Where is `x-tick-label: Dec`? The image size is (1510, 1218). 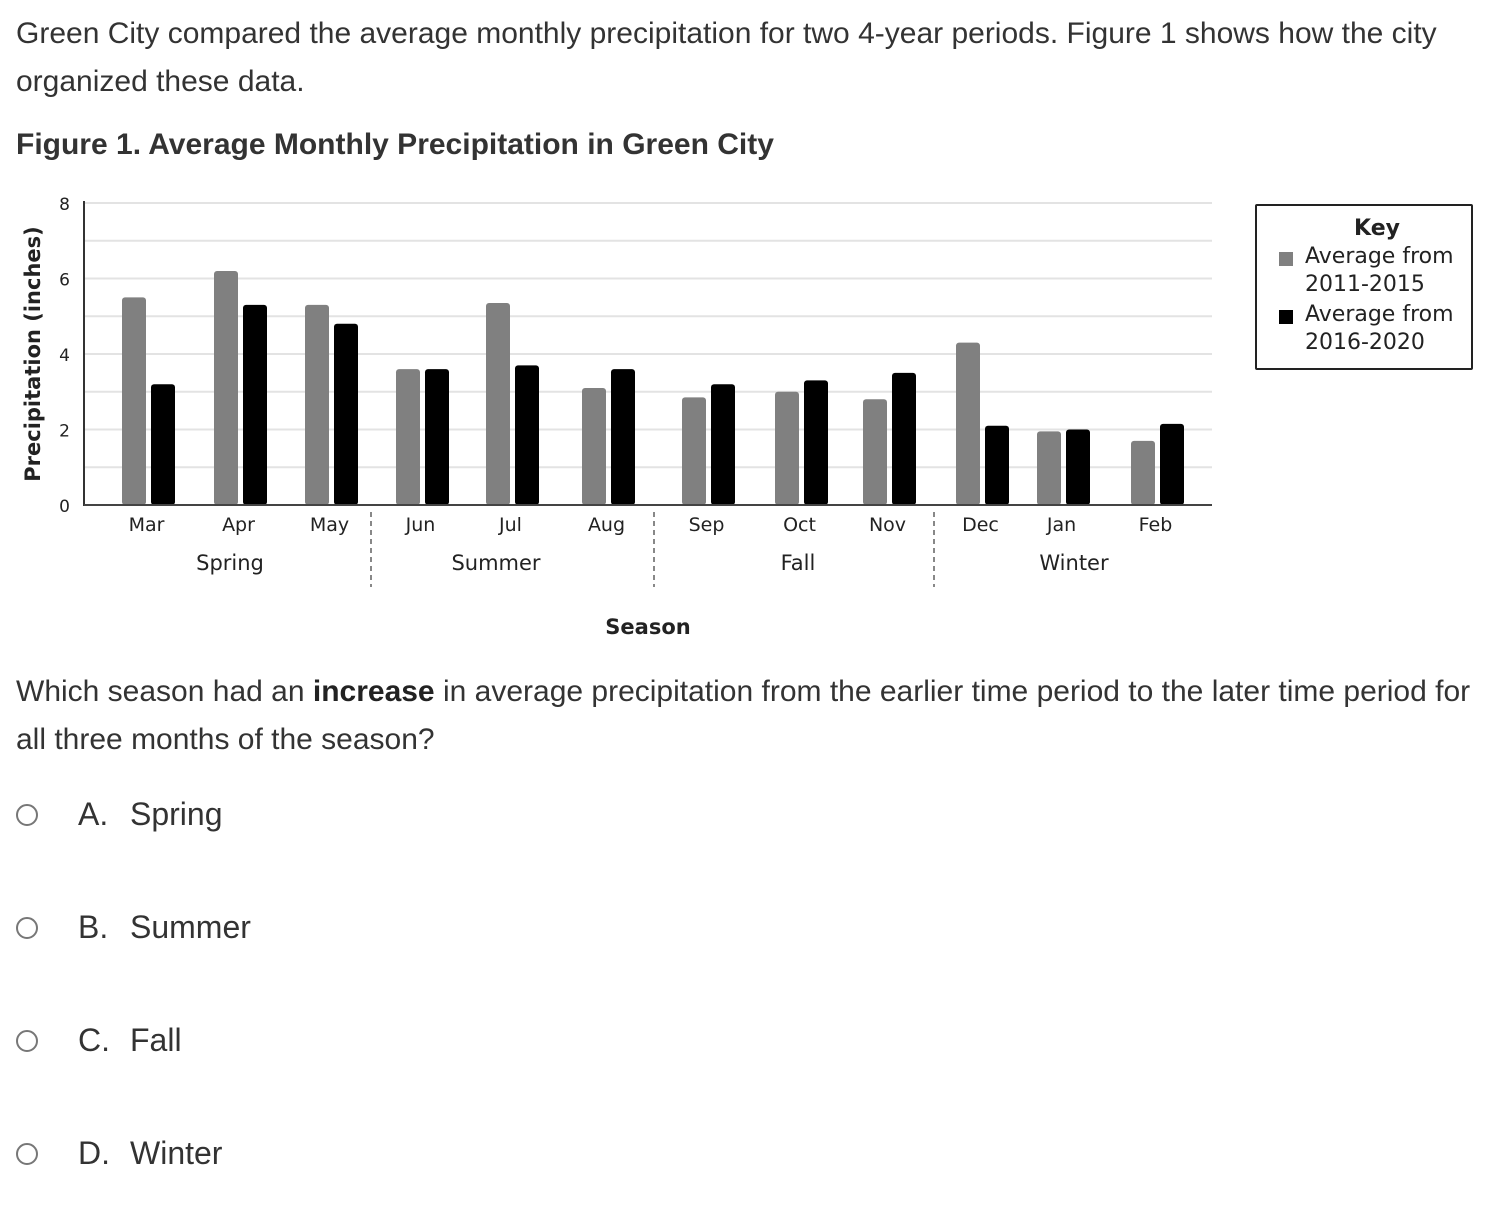
x-tick-label: Dec is located at coordinates (980, 525).